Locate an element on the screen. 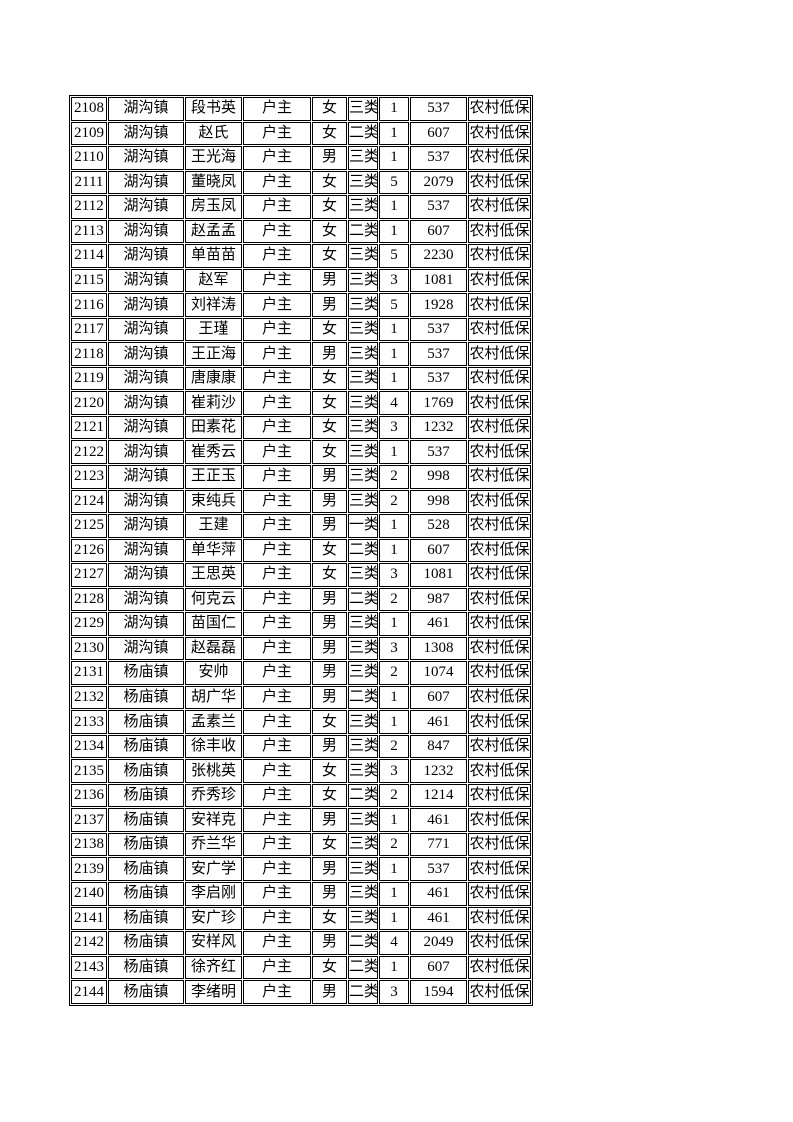 This screenshot has height=1122, width=793. cell-amount: 607 is located at coordinates (438, 967).